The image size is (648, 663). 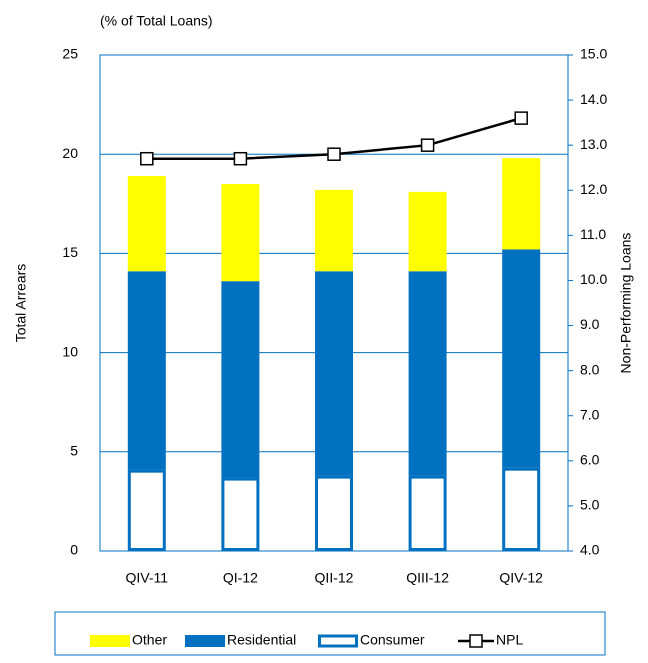 I want to click on legend-label: Residential, so click(x=261, y=640).